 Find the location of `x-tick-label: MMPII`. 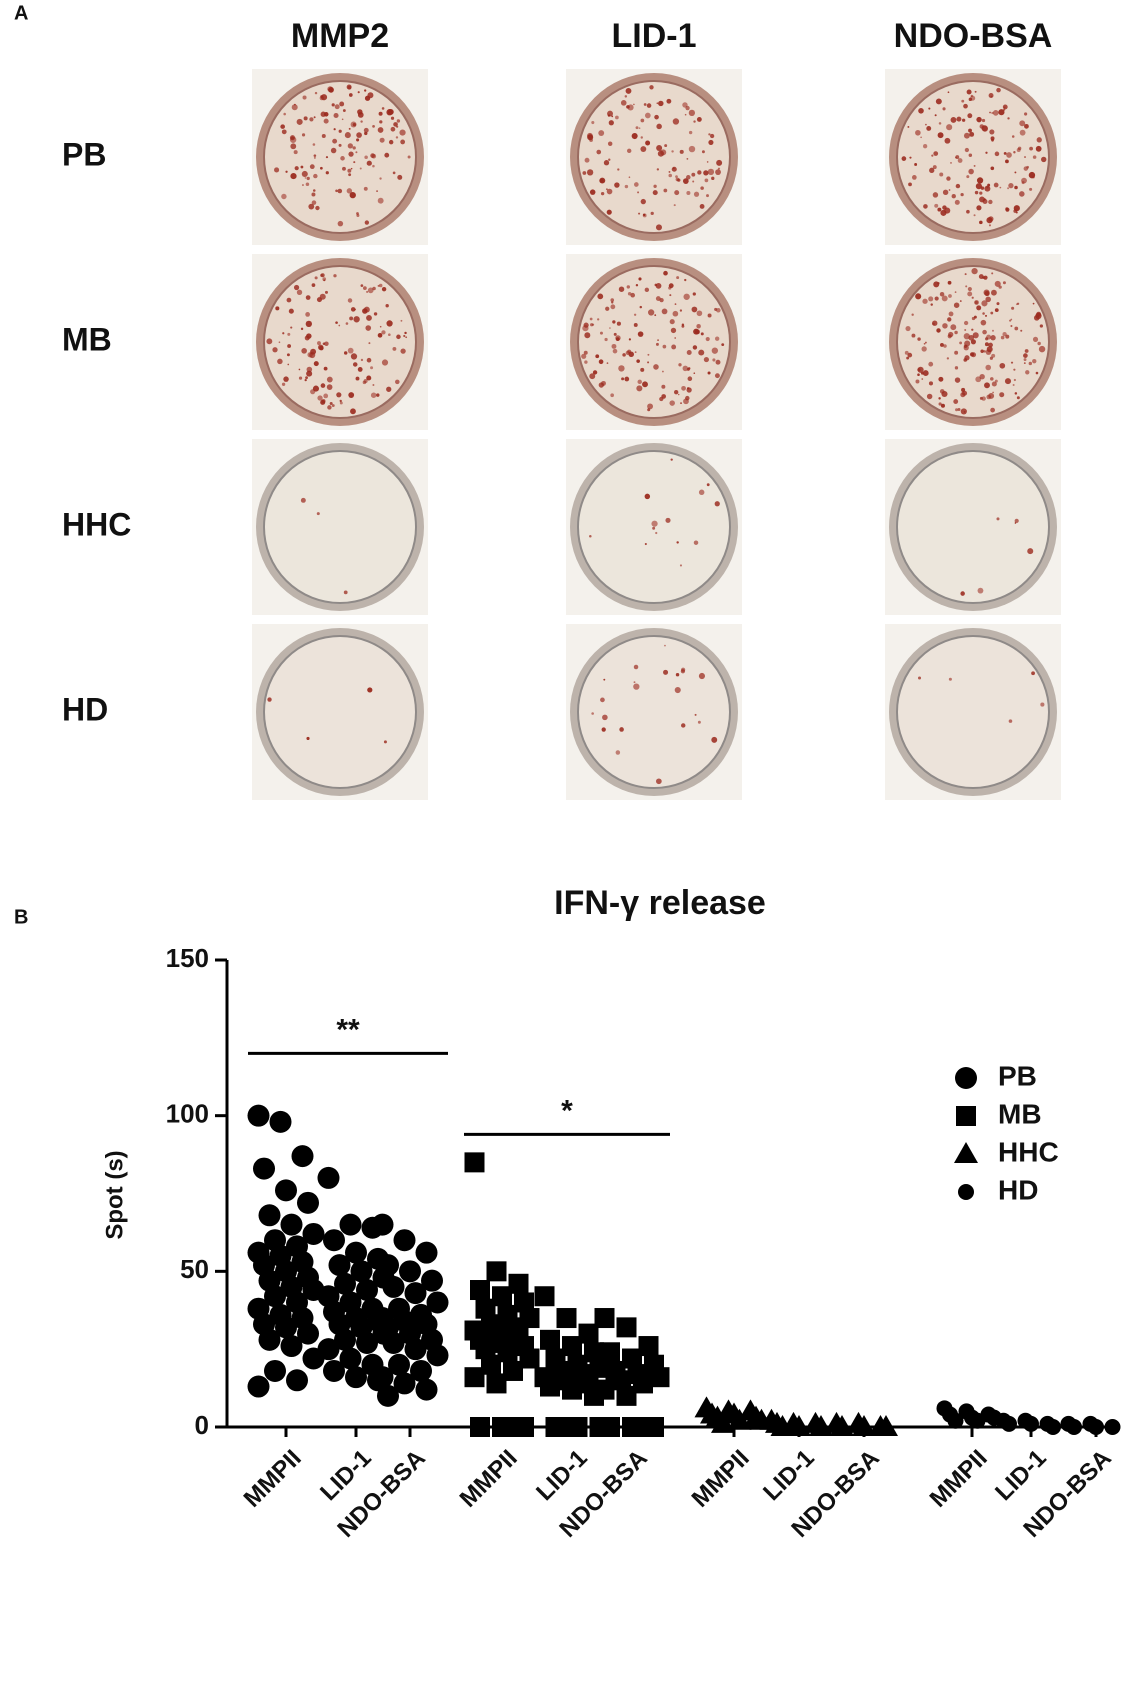

x-tick-label: MMPII is located at coordinates (959, 1479).